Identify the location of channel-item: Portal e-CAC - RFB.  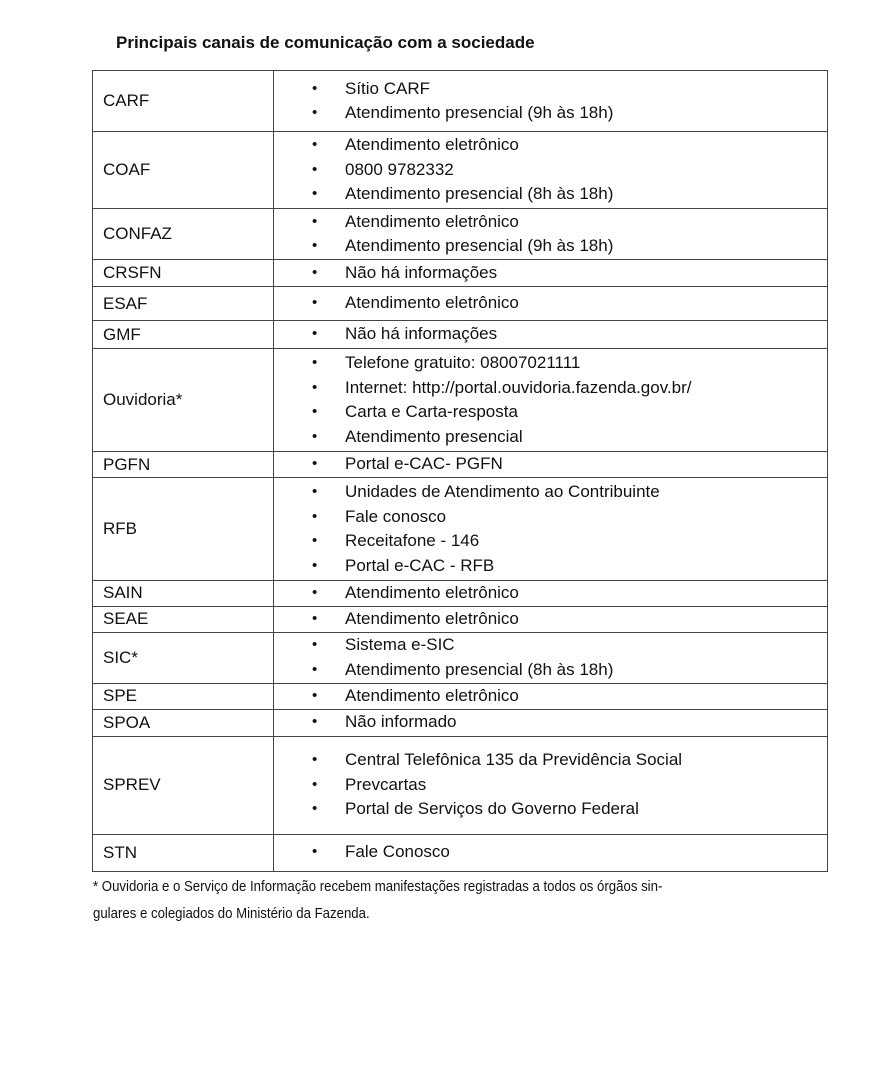
(550, 566).